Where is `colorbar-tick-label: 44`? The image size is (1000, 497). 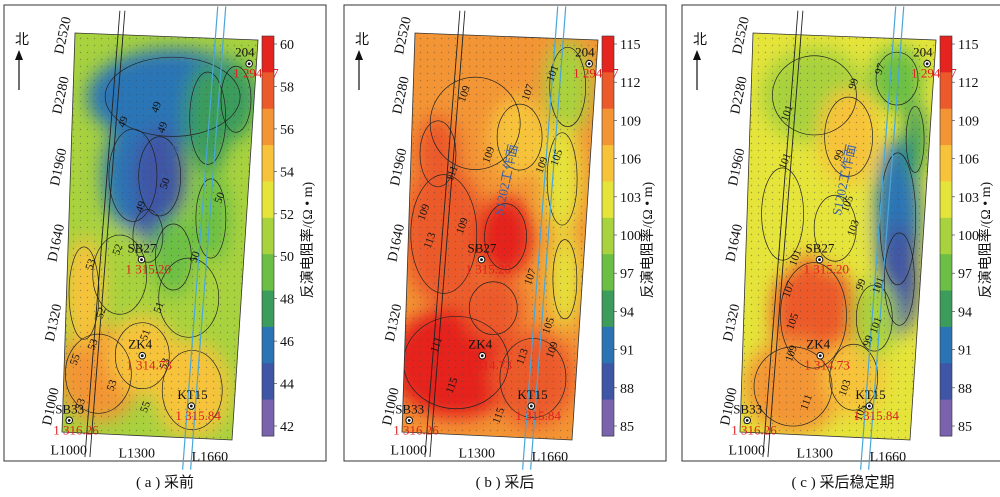 colorbar-tick-label: 44 is located at coordinates (287, 385).